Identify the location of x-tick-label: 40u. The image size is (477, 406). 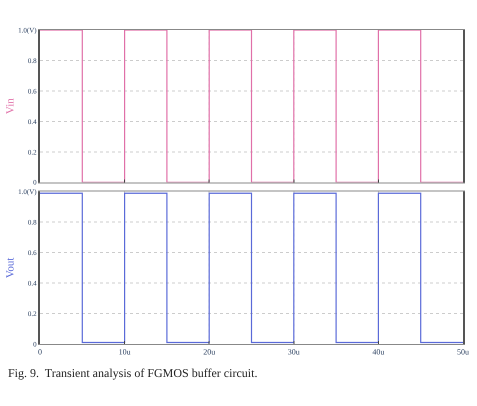
(378, 352).